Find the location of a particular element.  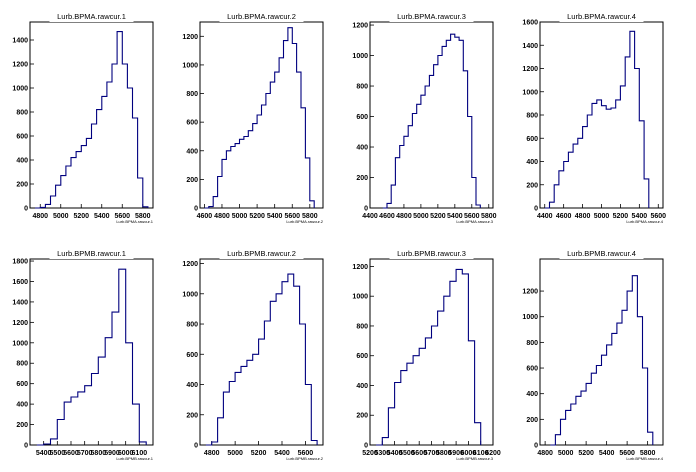

x-tick-label: 6200 is located at coordinates (493, 453).